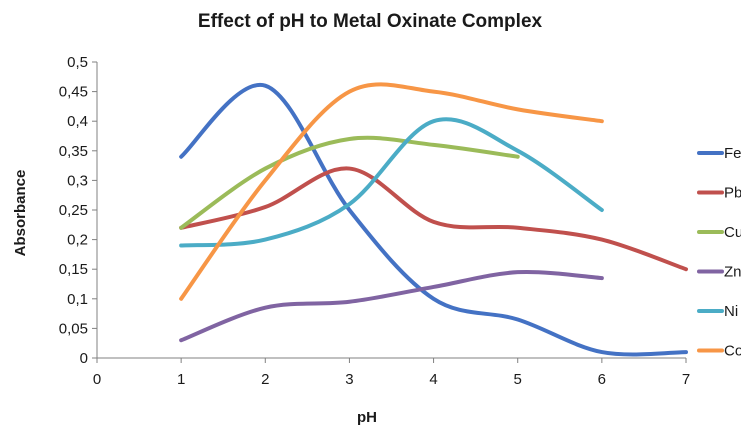 Image resolution: width=741 pixels, height=430 pixels. What do you see at coordinates (732, 232) in the screenshot?
I see `legend-label-cu: Cu` at bounding box center [732, 232].